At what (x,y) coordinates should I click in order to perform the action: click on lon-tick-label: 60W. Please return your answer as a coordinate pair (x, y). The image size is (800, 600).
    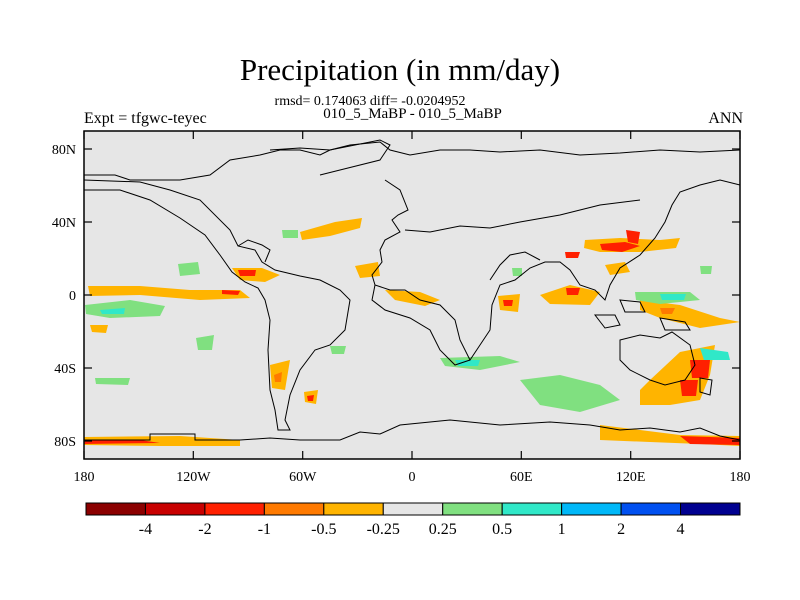
    Looking at the image, I should click on (303, 477).